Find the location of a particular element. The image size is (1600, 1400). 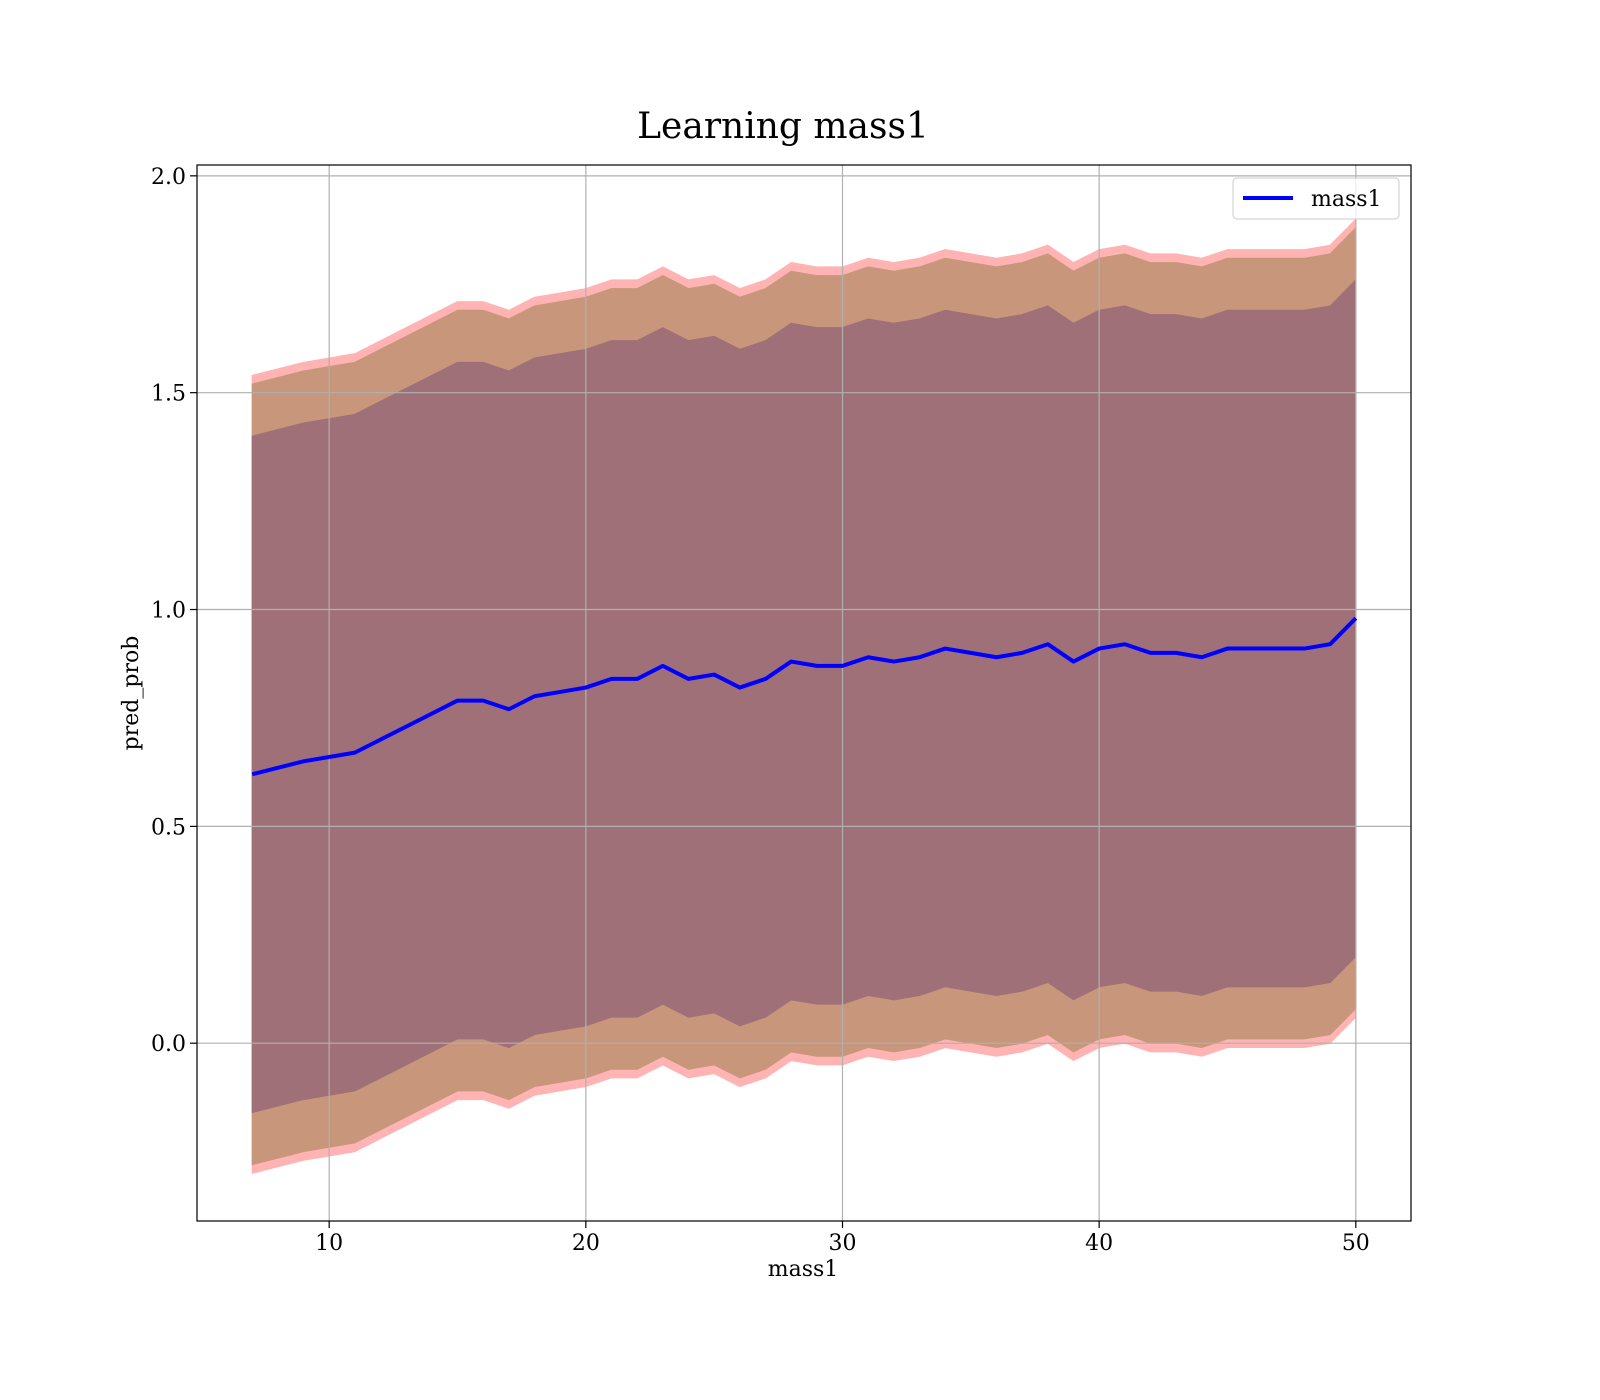

x-tick-label: 10 is located at coordinates (329, 1243).